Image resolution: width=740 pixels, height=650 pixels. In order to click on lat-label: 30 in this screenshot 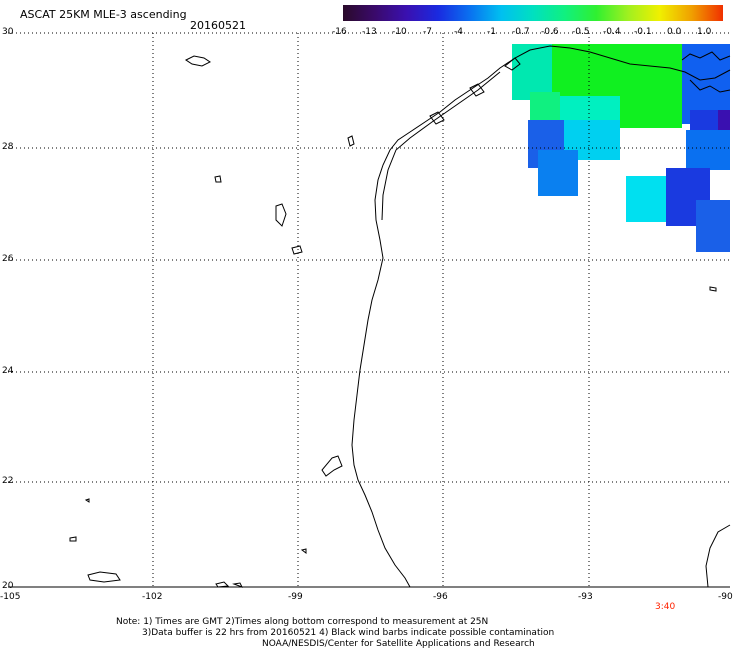, I will do `click(8, 32)`.